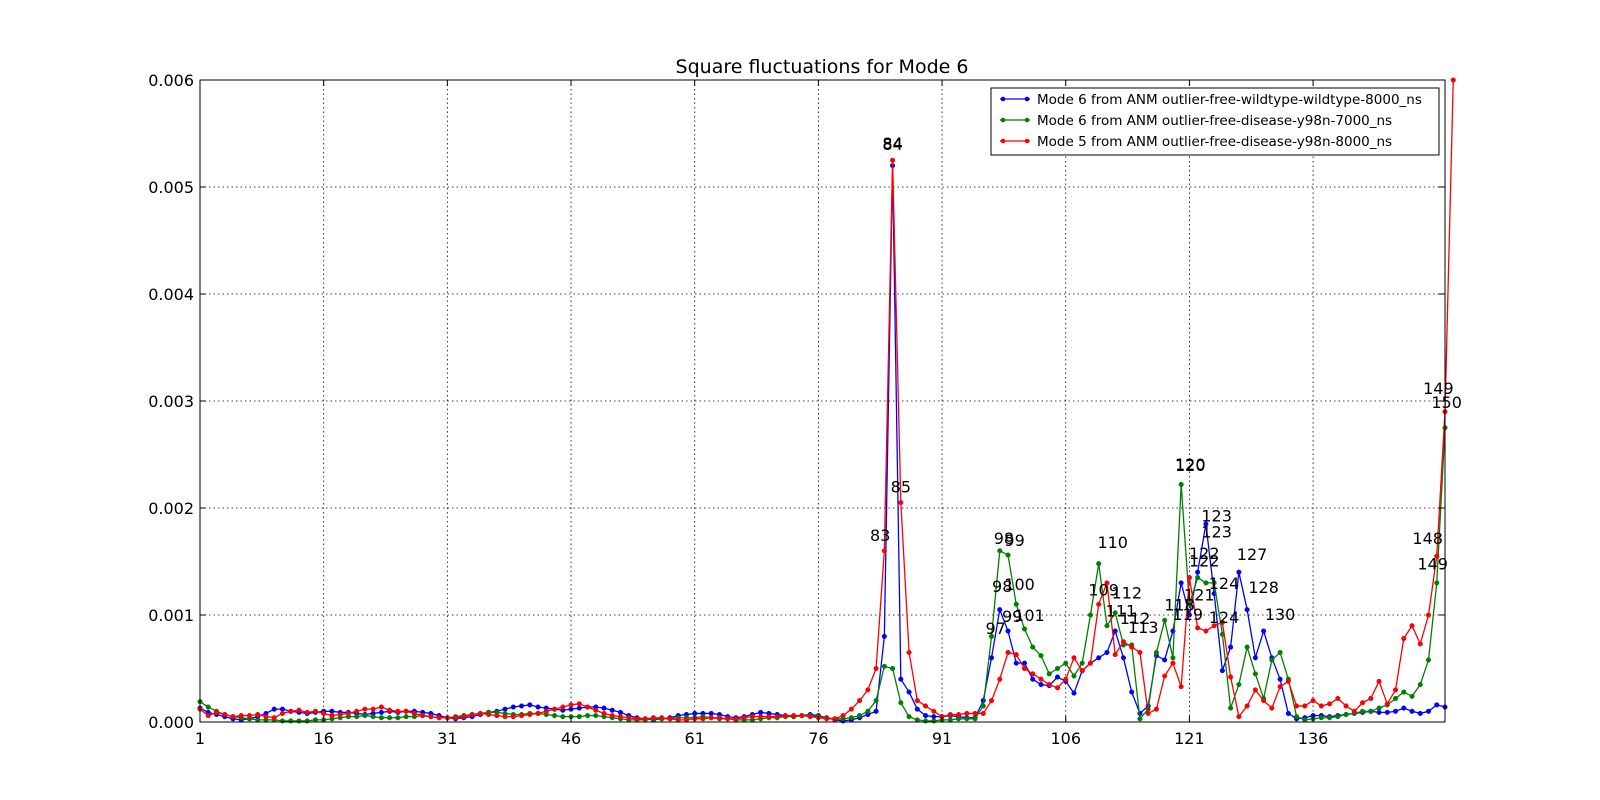 The image size is (1600, 800). I want to click on point-annotation: 100, so click(1019, 584).